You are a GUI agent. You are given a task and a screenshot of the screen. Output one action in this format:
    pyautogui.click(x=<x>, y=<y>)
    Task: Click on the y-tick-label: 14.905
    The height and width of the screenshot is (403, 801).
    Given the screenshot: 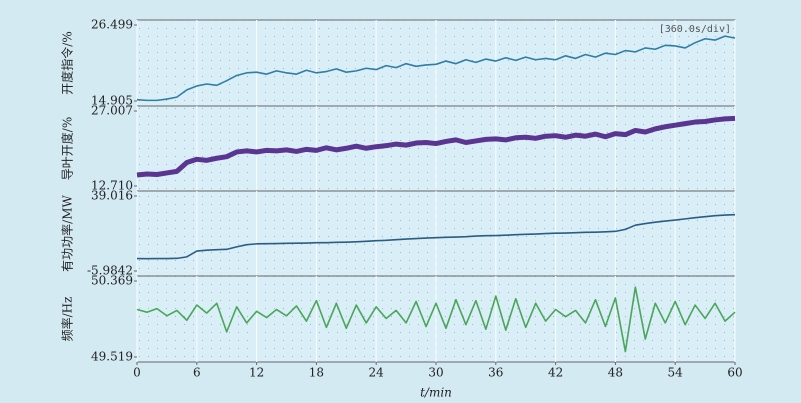 What is the action you would take?
    pyautogui.click(x=112, y=101)
    